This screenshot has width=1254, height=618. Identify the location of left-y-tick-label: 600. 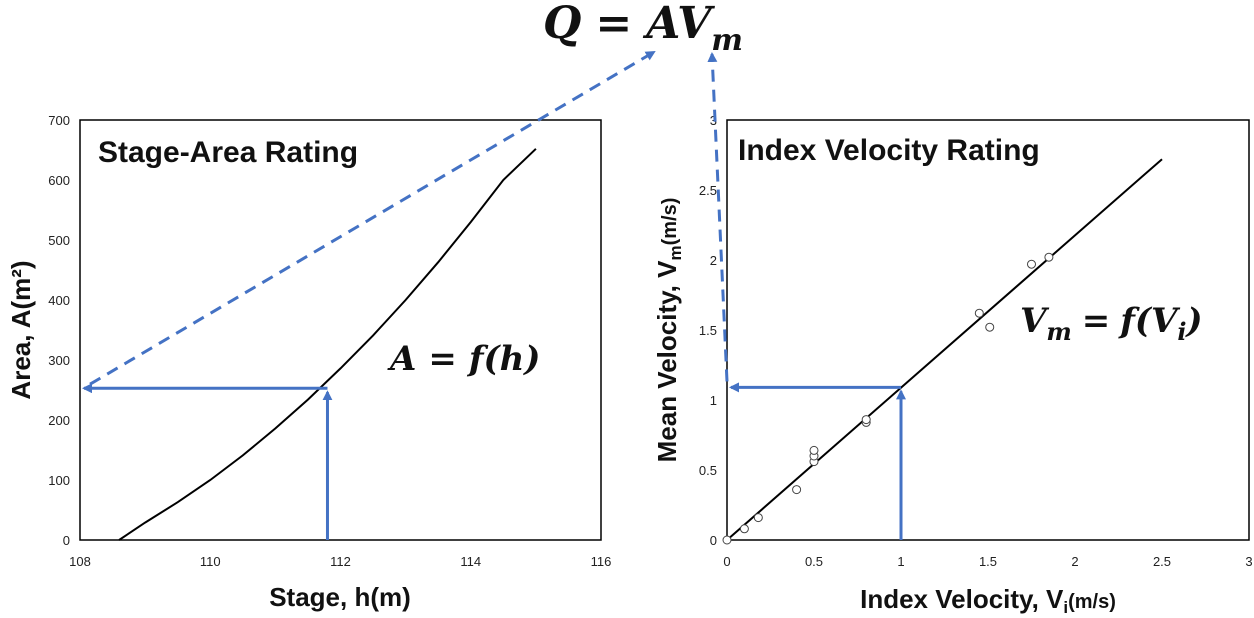
(59, 180).